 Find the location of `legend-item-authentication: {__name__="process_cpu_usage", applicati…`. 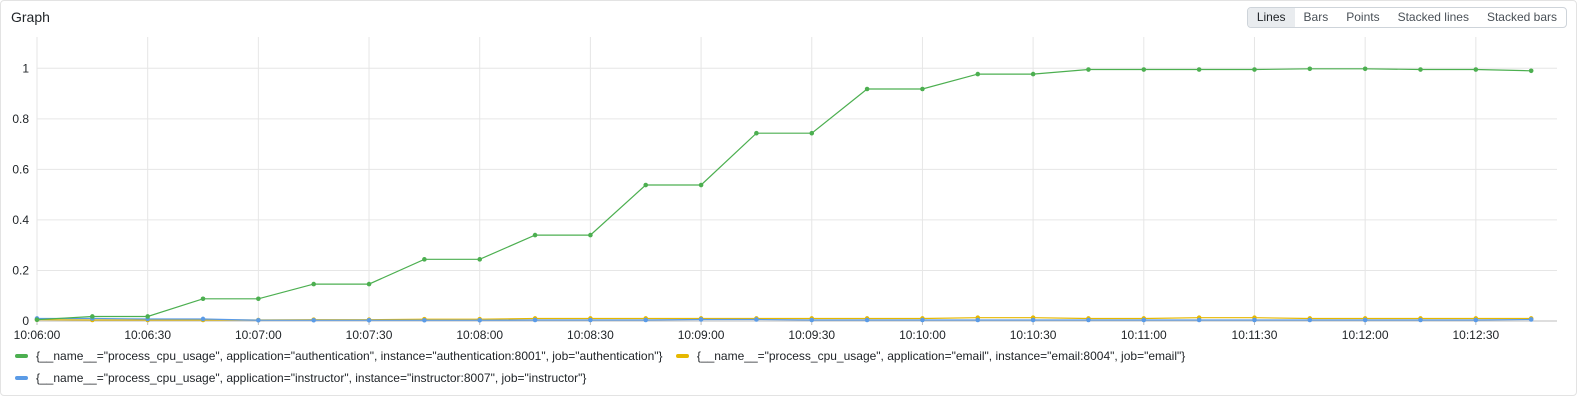

legend-item-authentication: {__name__="process_cpu_usage", applicati… is located at coordinates (339, 356).